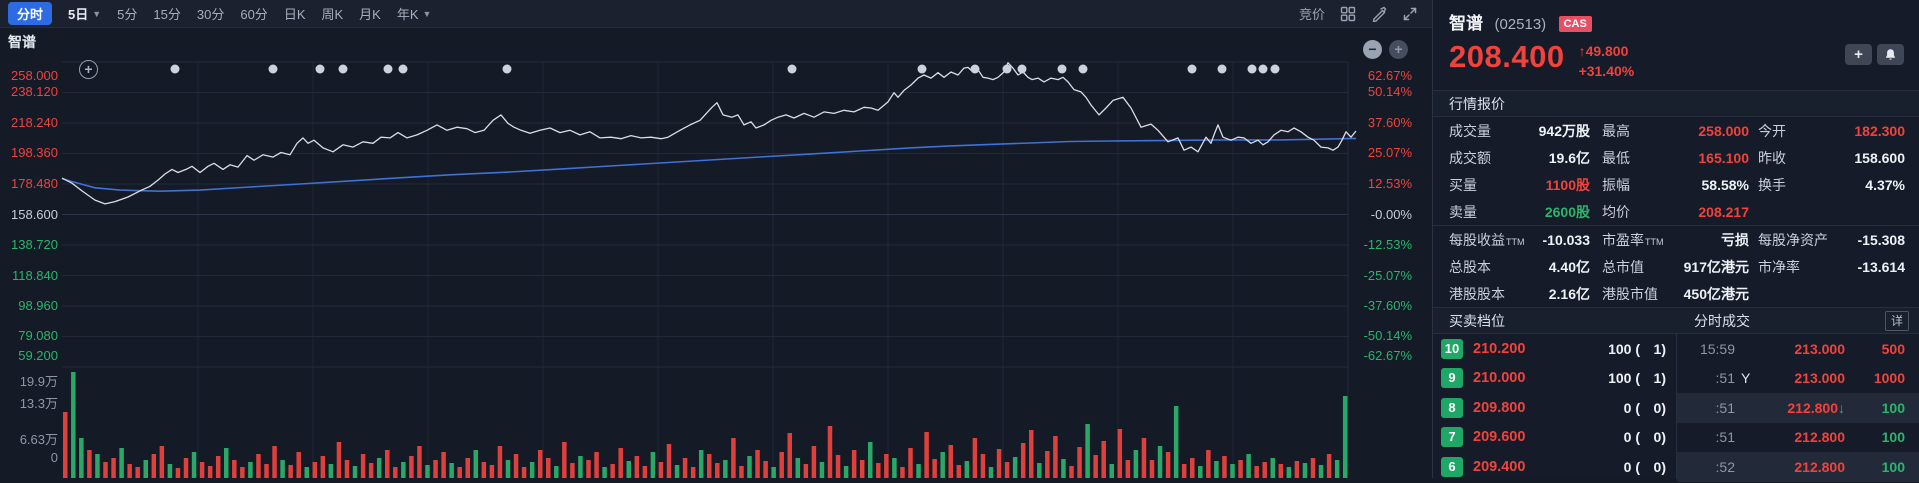 The image size is (1919, 483). Describe the element at coordinates (1519, 185) in the screenshot. I see `quote-cell: 买量 1100股` at that location.